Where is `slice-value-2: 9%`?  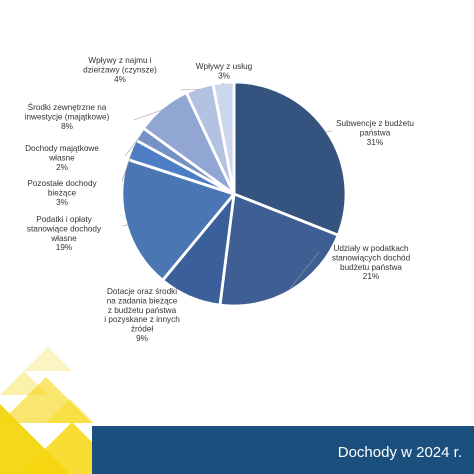 slice-value-2: 9% is located at coordinates (142, 338).